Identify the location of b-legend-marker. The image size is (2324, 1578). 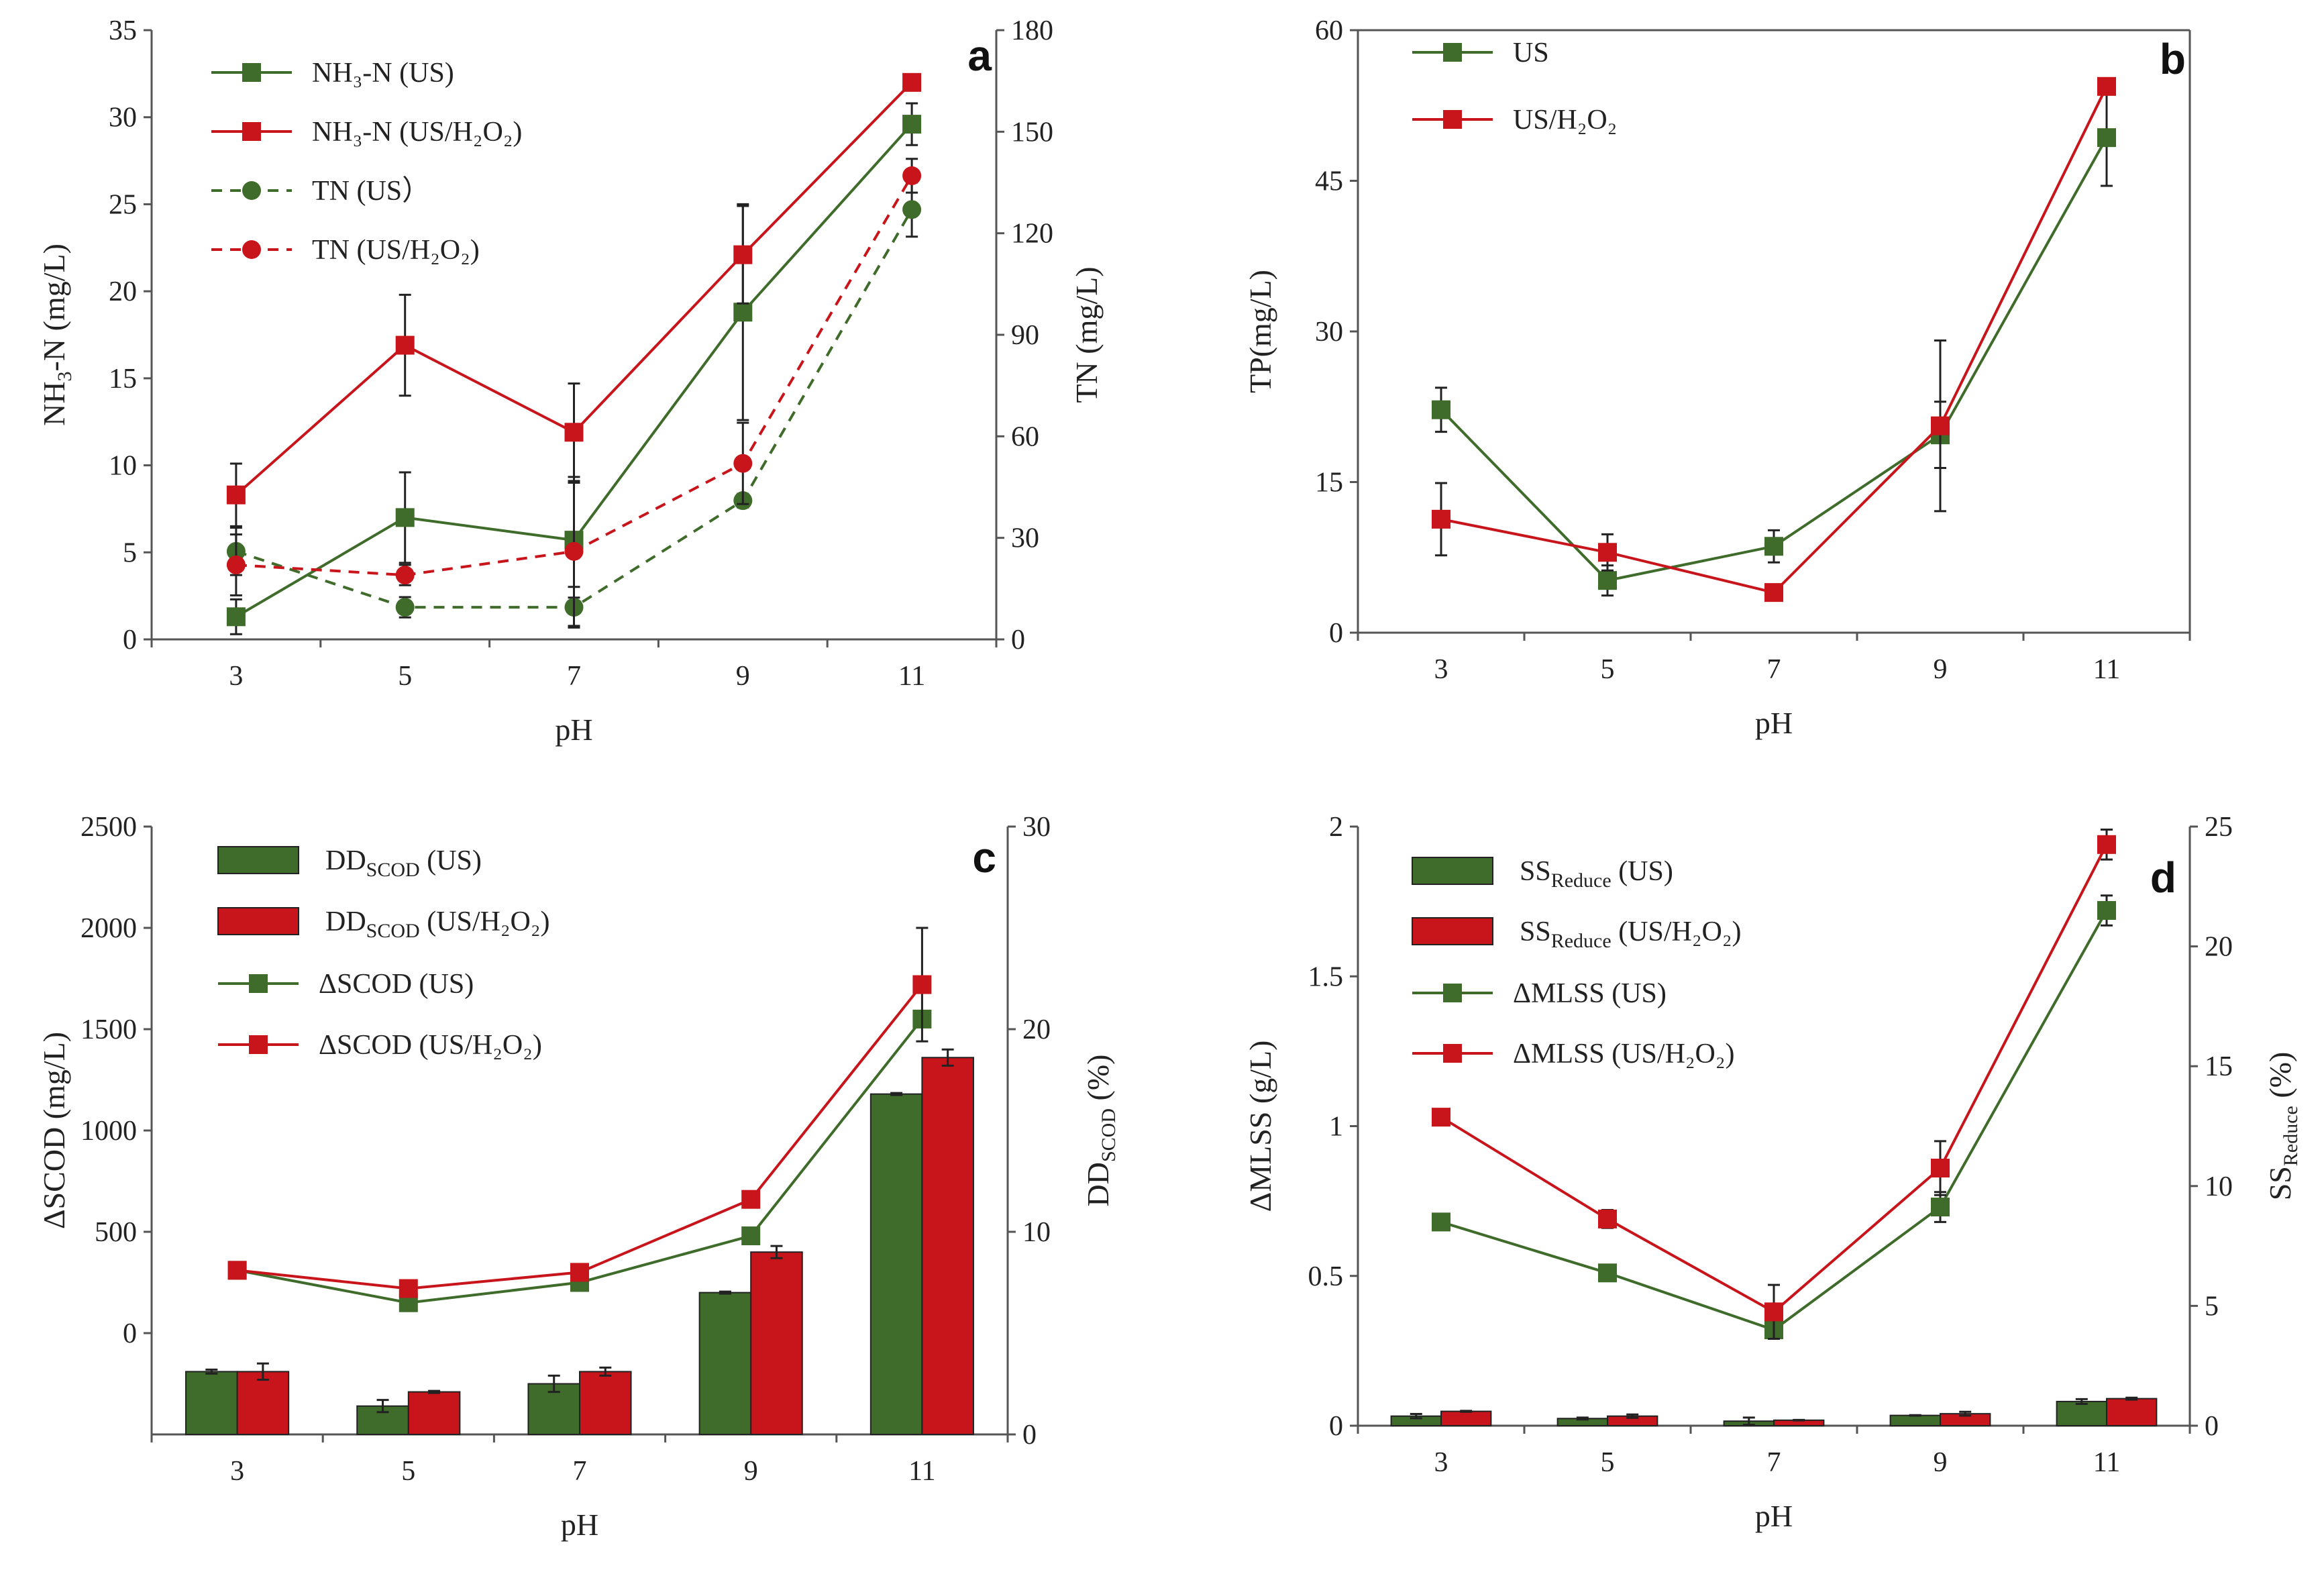
(1452, 120).